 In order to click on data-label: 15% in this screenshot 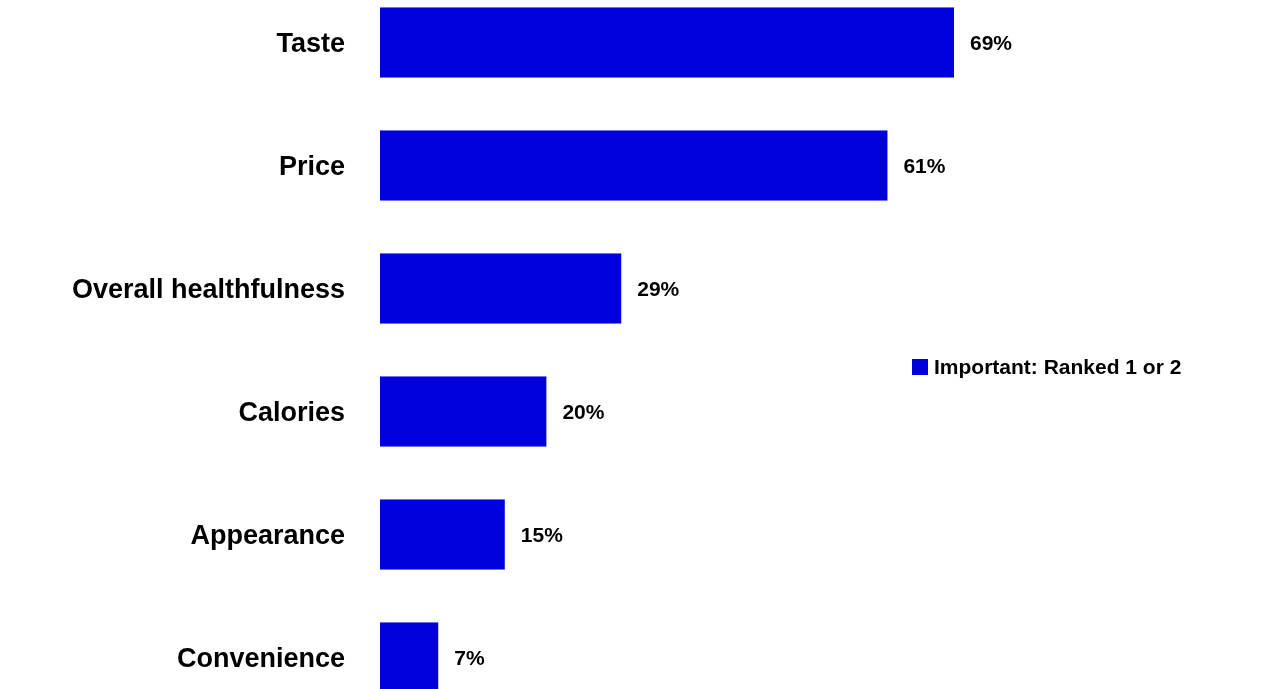, I will do `click(542, 534)`.